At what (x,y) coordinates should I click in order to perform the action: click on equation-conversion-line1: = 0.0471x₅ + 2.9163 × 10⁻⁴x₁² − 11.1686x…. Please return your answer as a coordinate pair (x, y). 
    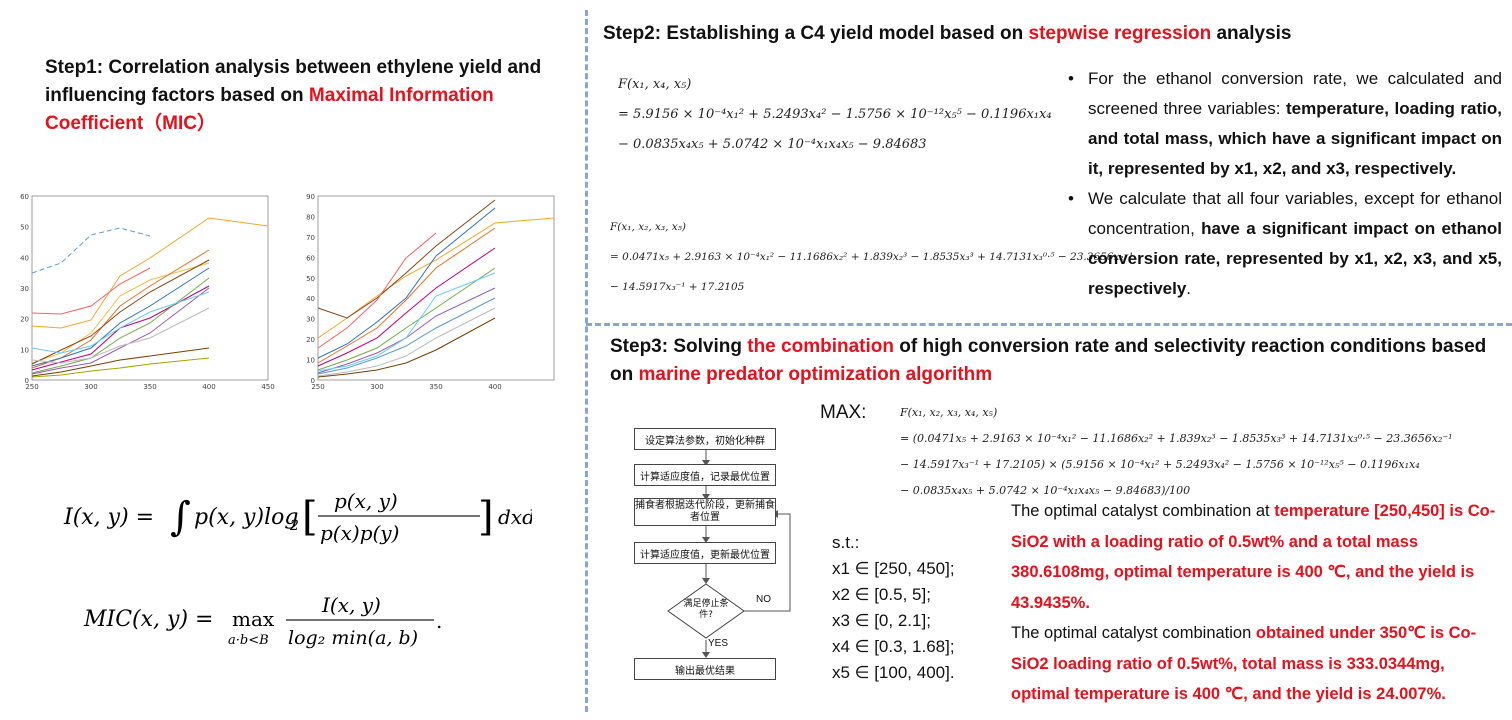
    Looking at the image, I should click on (872, 257).